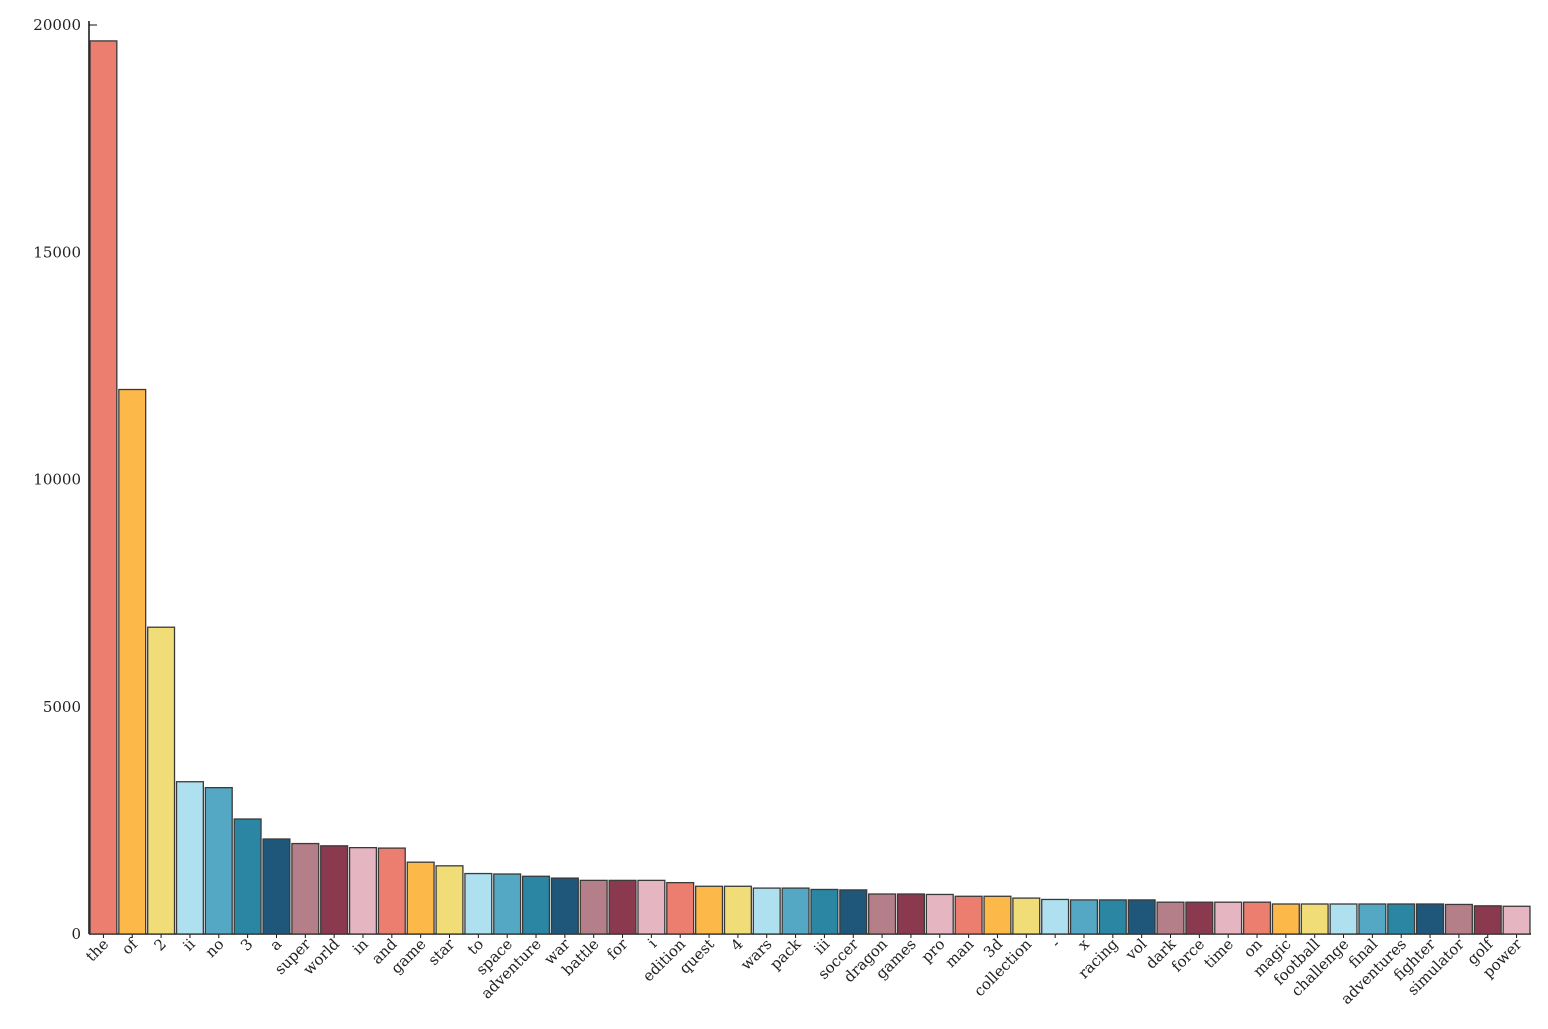 This screenshot has width=1548, height=1029. What do you see at coordinates (449, 900) in the screenshot?
I see `bar-star` at bounding box center [449, 900].